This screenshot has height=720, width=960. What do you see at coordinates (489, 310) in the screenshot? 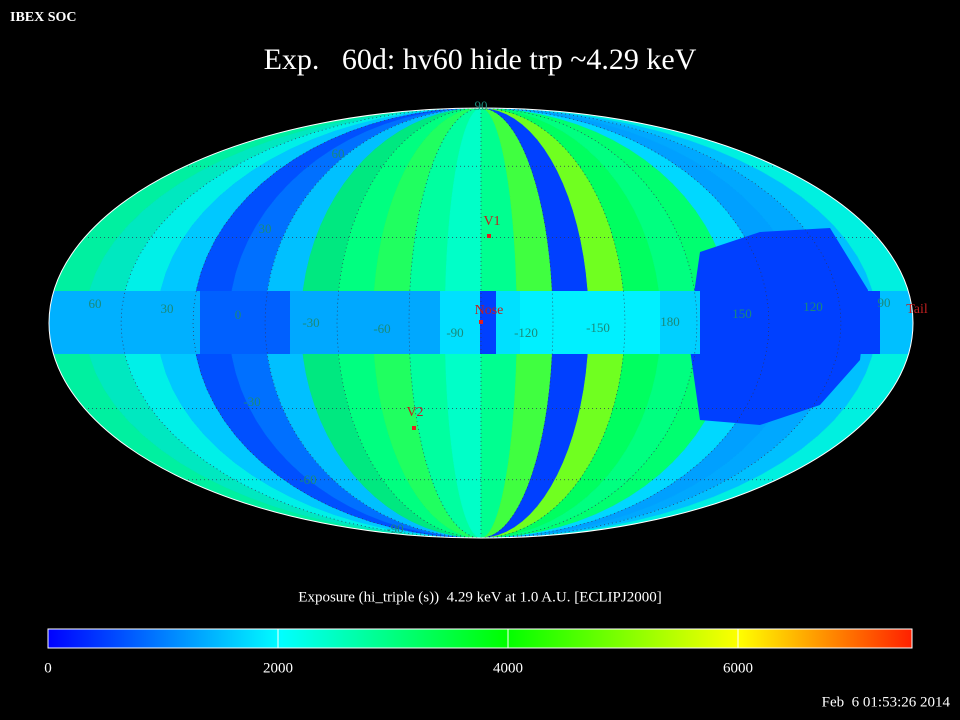
I see `marker-label: Nose` at bounding box center [489, 310].